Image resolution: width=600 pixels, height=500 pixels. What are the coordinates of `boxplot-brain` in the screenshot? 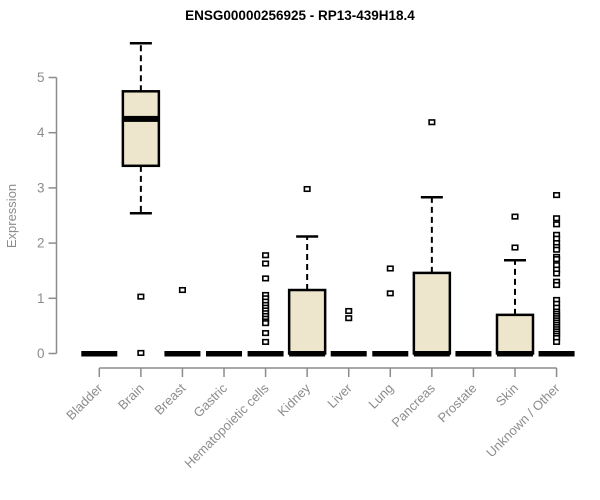 It's located at (141, 199).